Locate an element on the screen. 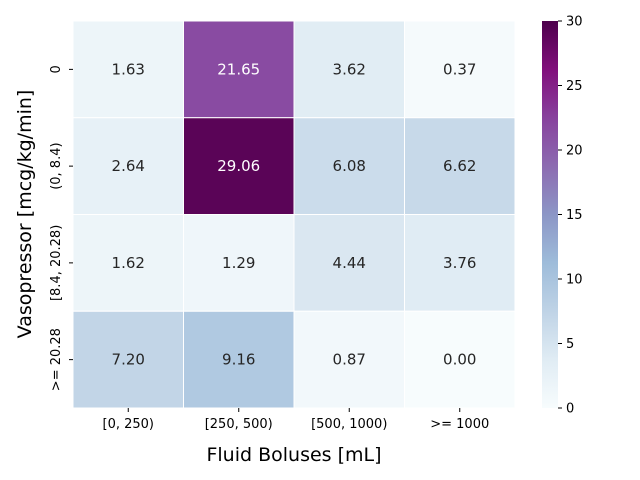 This screenshot has height=480, width=640. y-axis-ticks: 0 (0, 8.4) [8.4, 20.28) >= 20.28 is located at coordinates (61, 228).